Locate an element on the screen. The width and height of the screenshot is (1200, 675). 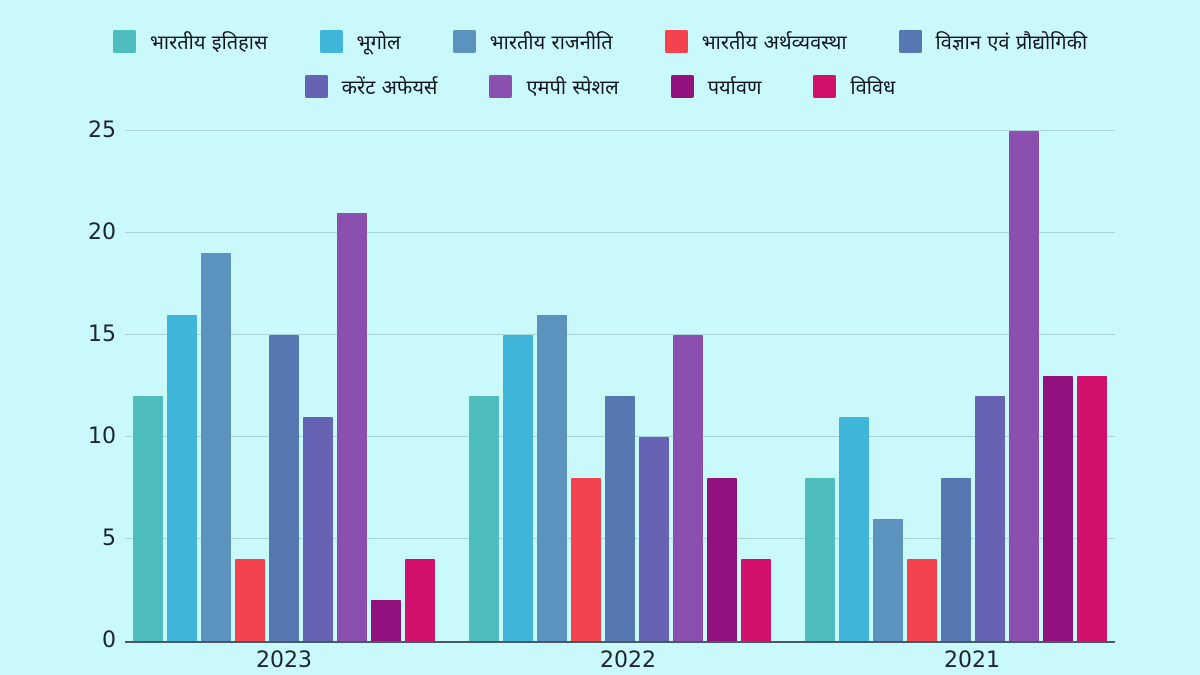
legend-row-2: करेंट अफेयर्स एमपी स्पेशल पर्यावण विविध is located at coordinates (600, 86).